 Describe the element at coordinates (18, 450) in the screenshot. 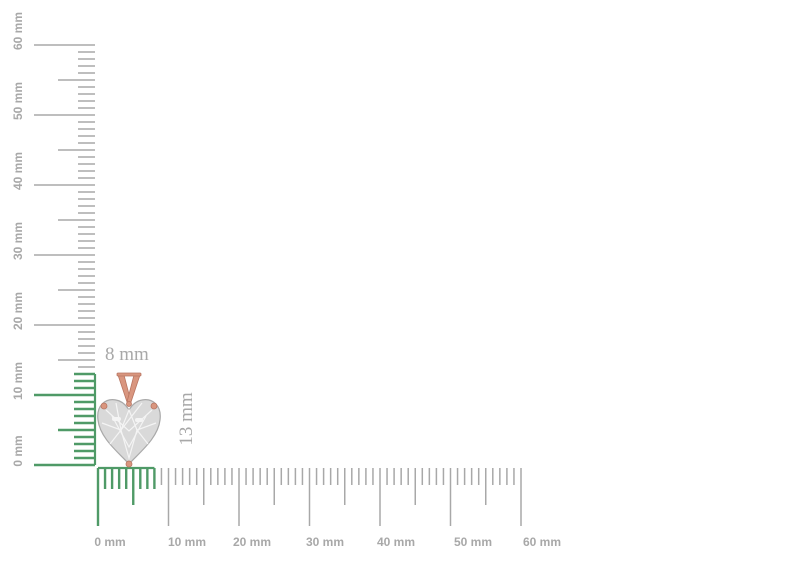

I see `y-label-0: 0 mm` at that location.